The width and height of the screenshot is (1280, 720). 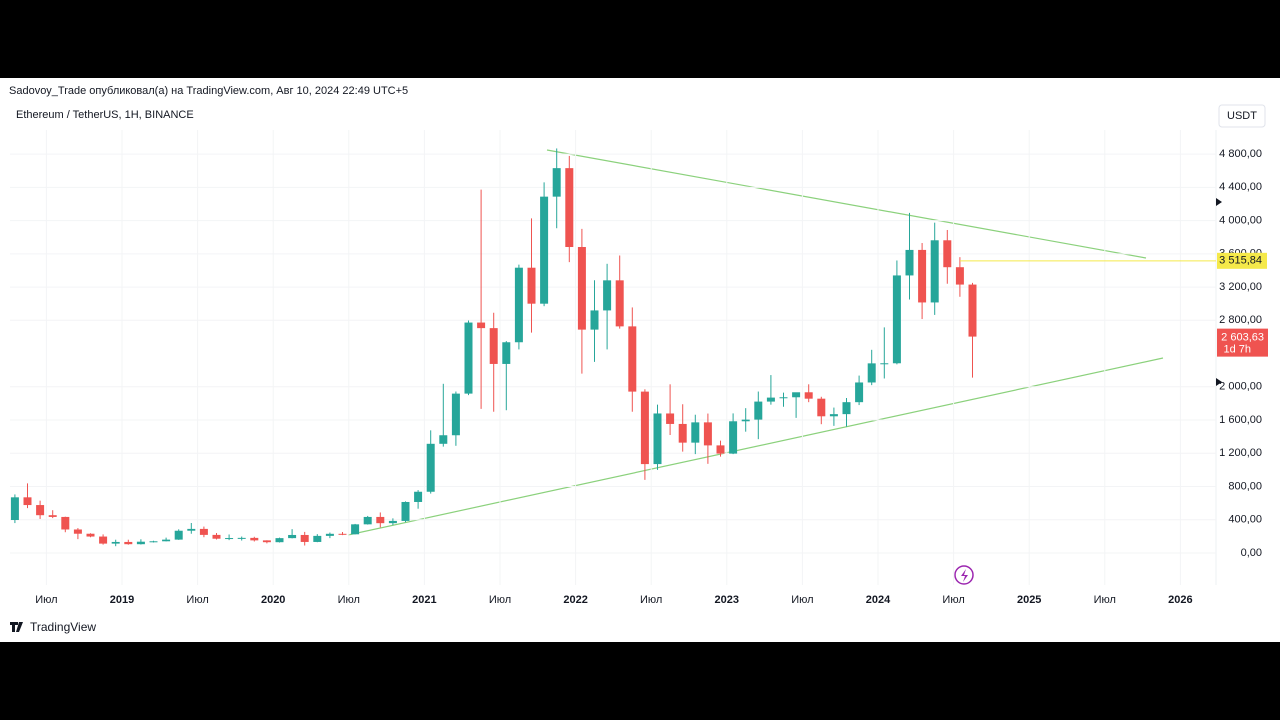 I want to click on price-line-label: 3 515,84, so click(x=1240, y=261).